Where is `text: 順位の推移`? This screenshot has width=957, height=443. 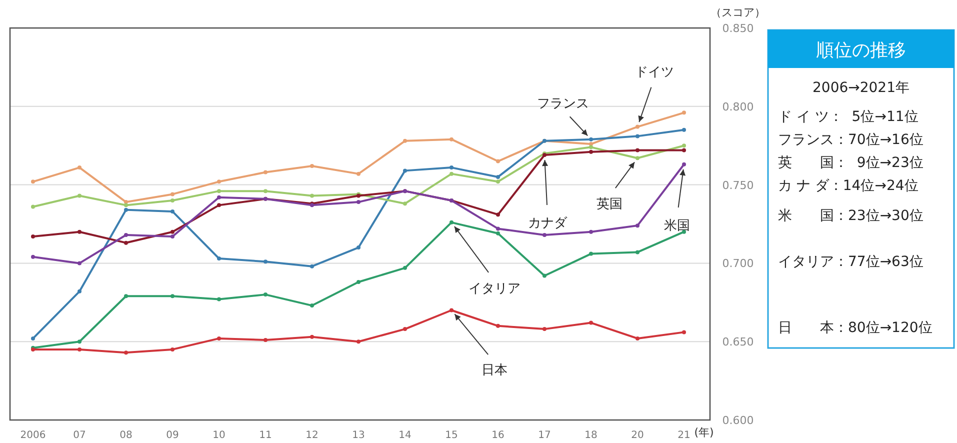 text: 順位の推移 is located at coordinates (861, 50).